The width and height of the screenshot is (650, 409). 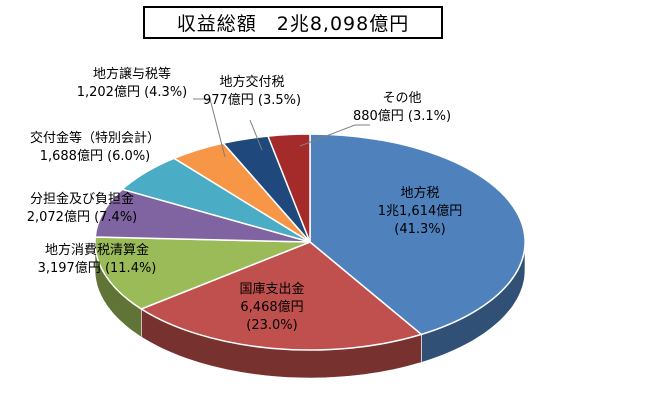 What do you see at coordinates (132, 92) in the screenshot?
I see `slice-value-5: 1,202億円 (4.3%)` at bounding box center [132, 92].